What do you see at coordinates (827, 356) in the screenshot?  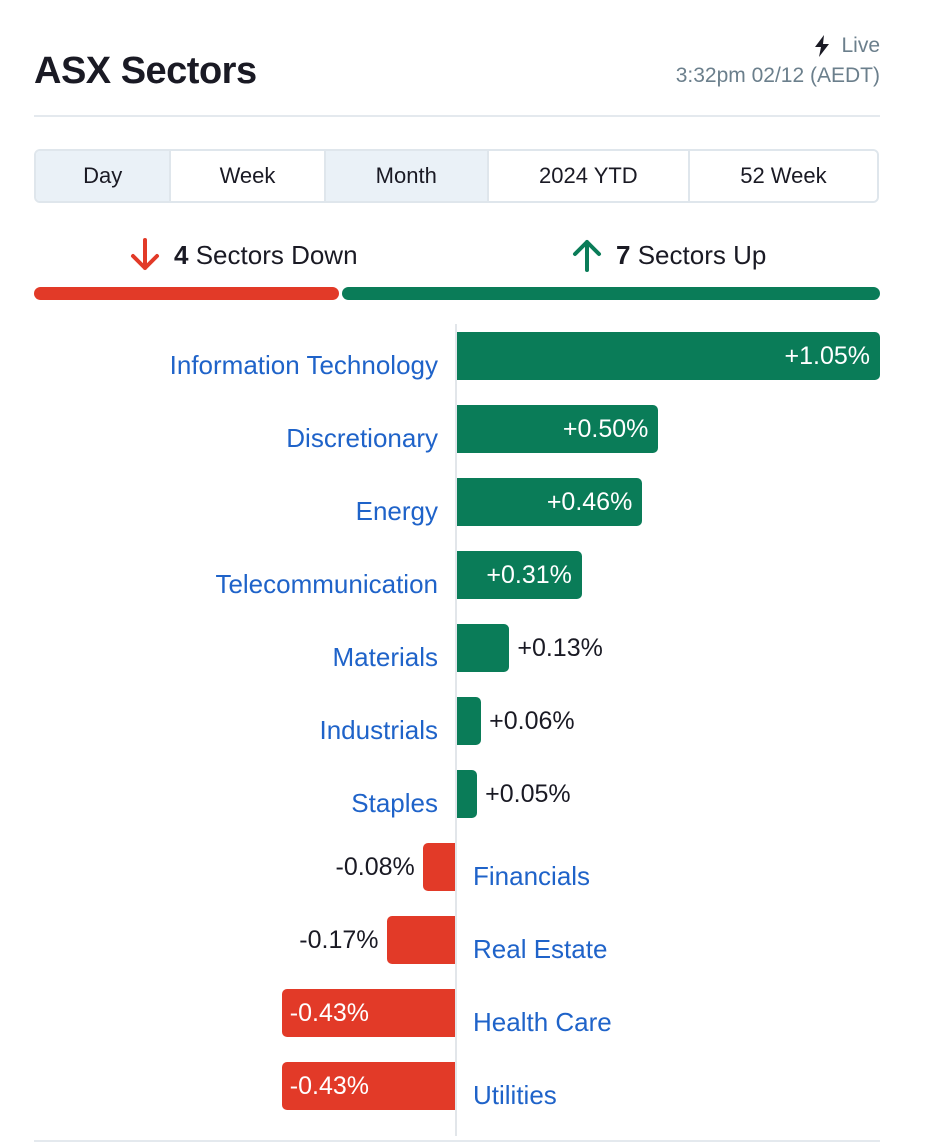 I see `value-label-information-technology: +1.05%` at bounding box center [827, 356].